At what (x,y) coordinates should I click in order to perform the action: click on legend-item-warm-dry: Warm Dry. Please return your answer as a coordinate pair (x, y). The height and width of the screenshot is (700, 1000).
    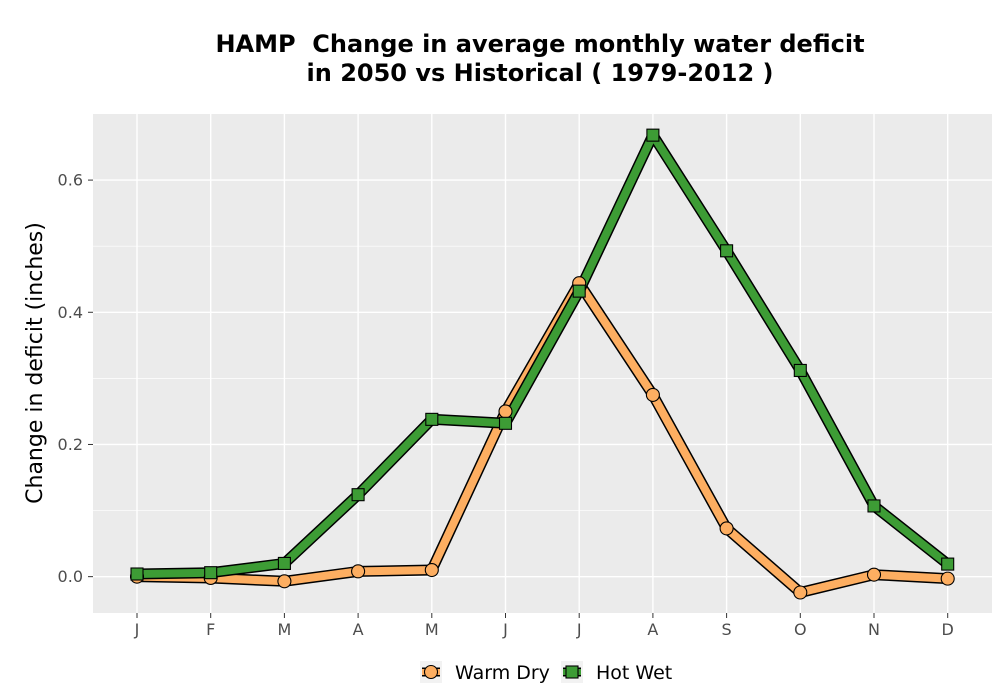
    Looking at the image, I should click on (485, 672).